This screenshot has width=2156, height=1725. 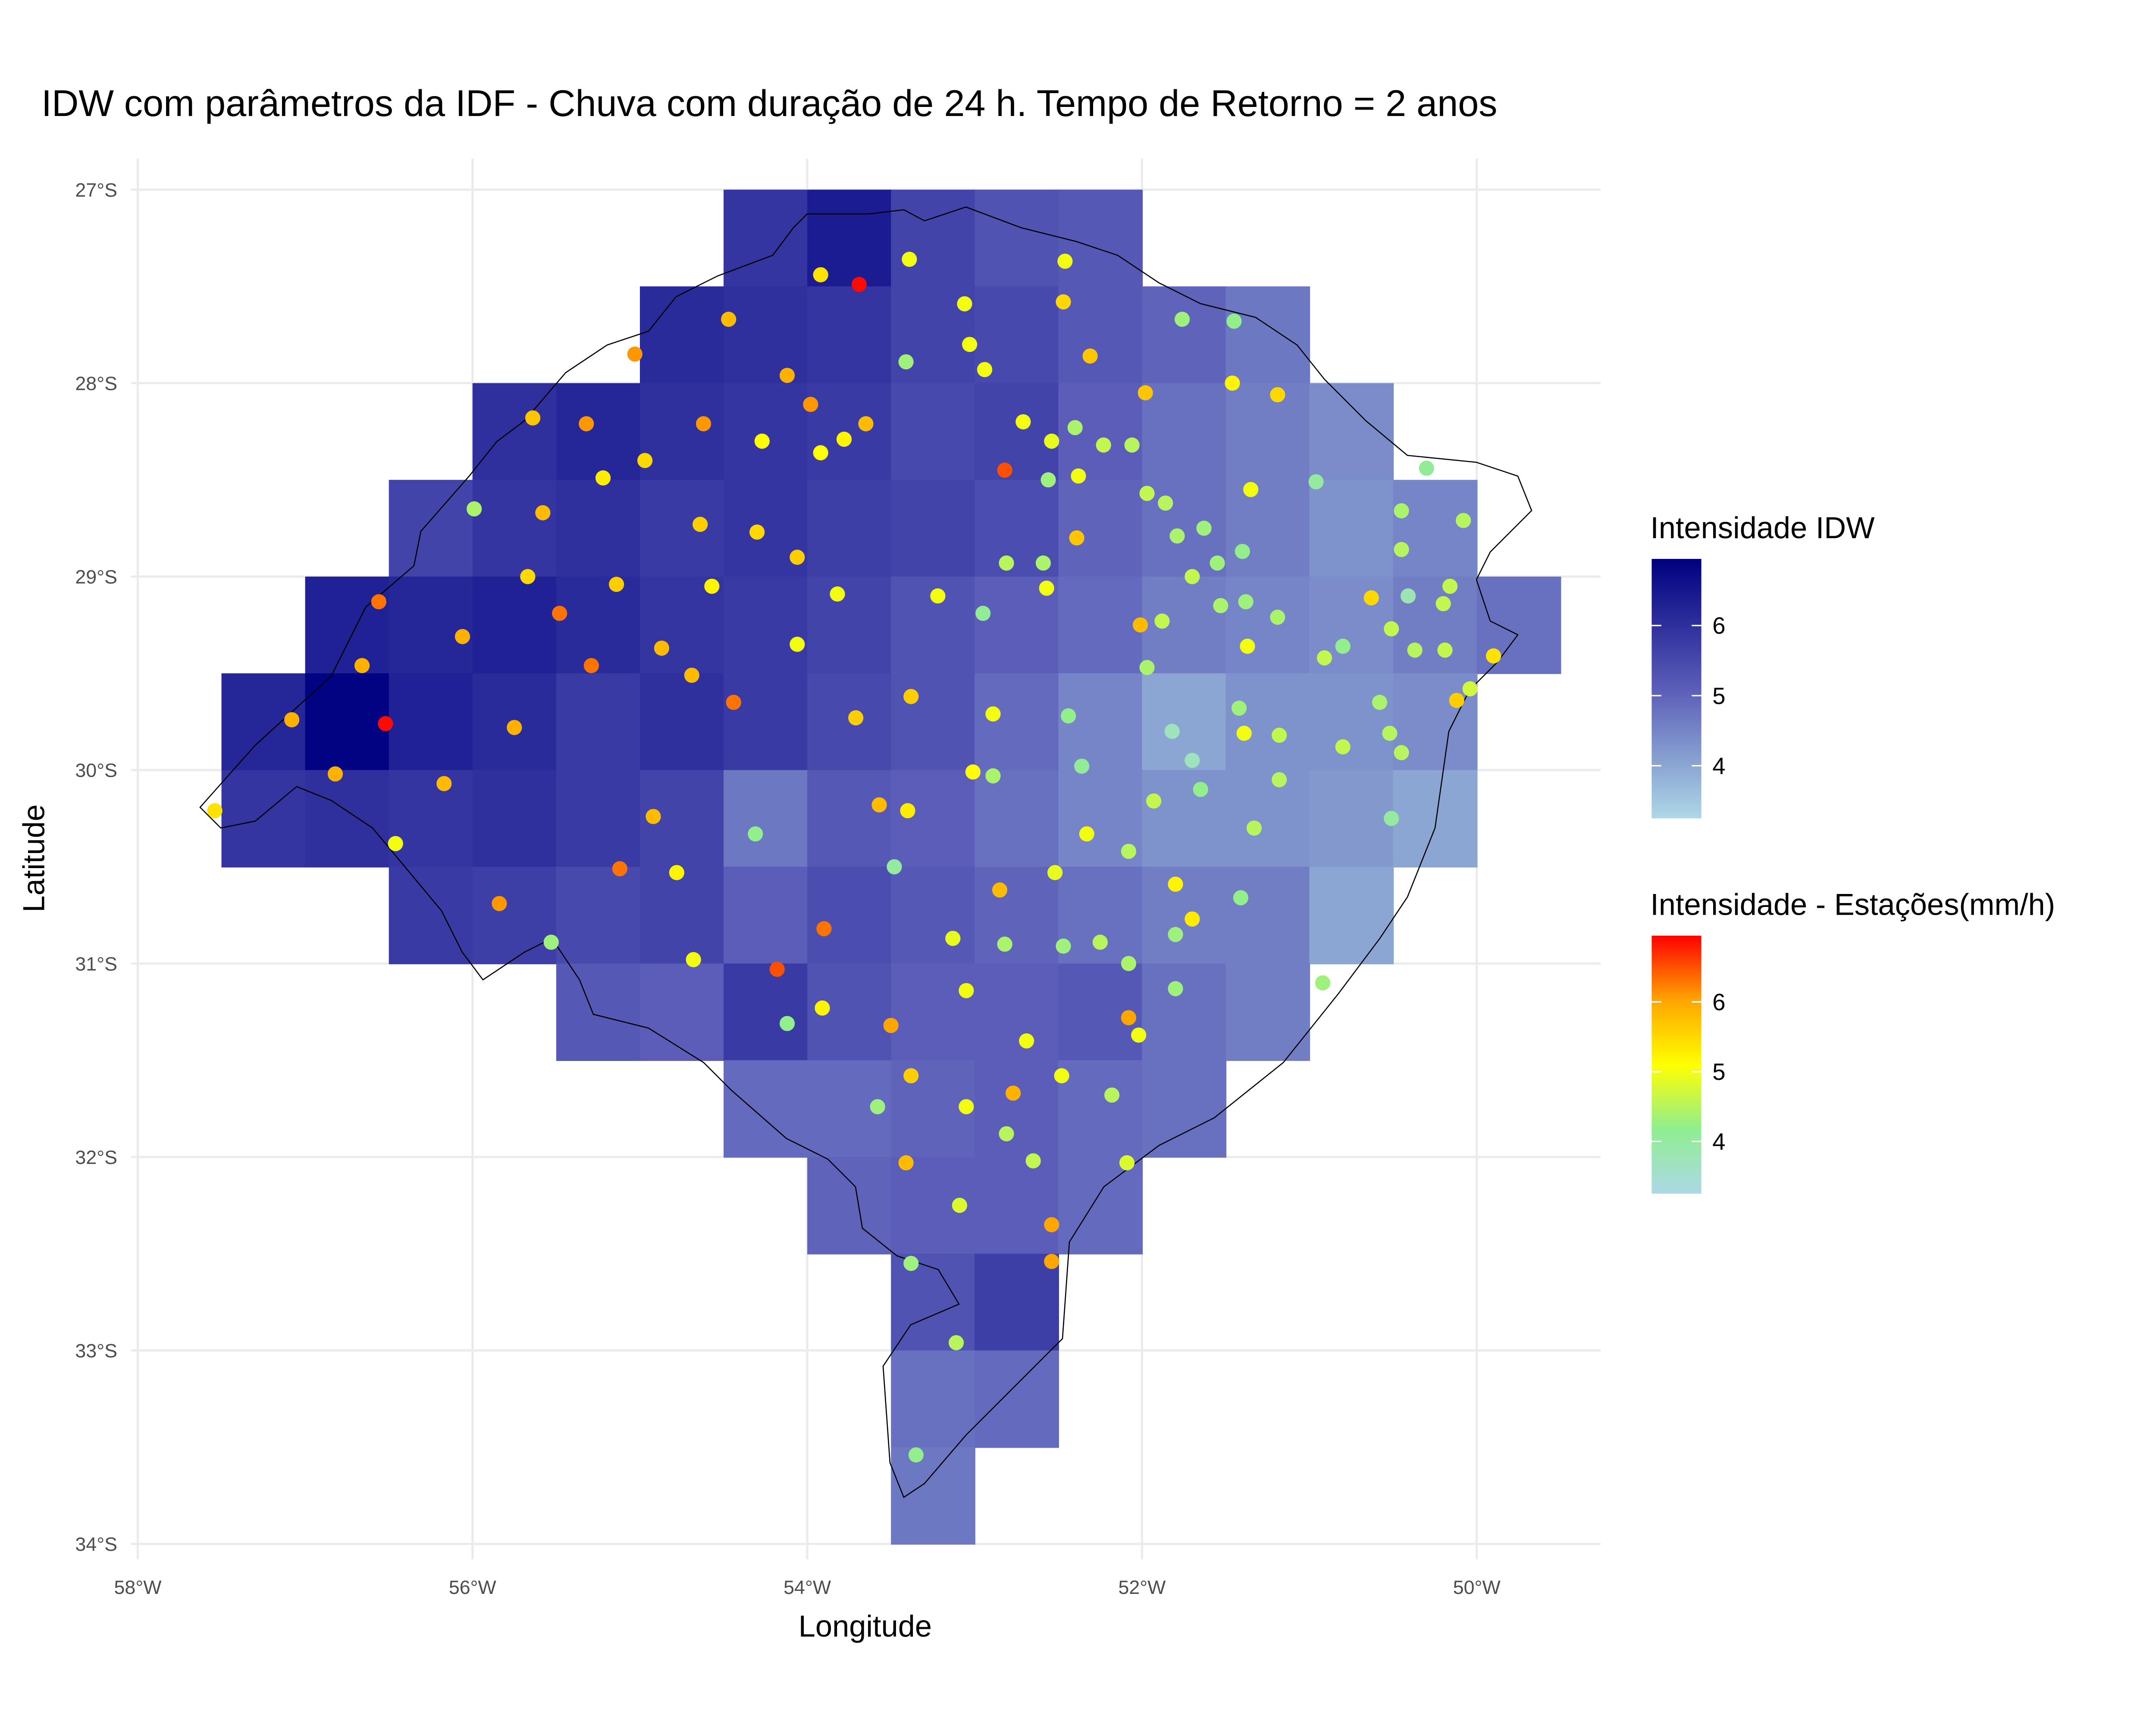 I want to click on x-tick-label: 50°W, so click(x=1477, y=1587).